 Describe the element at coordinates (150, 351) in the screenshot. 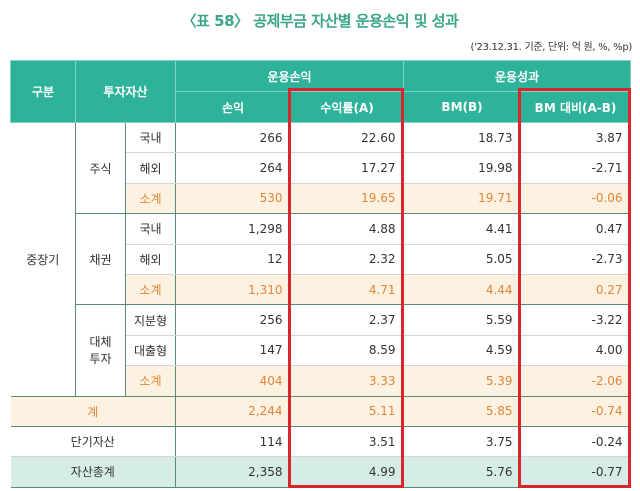

I see `sub-asset-name: 대출형` at that location.